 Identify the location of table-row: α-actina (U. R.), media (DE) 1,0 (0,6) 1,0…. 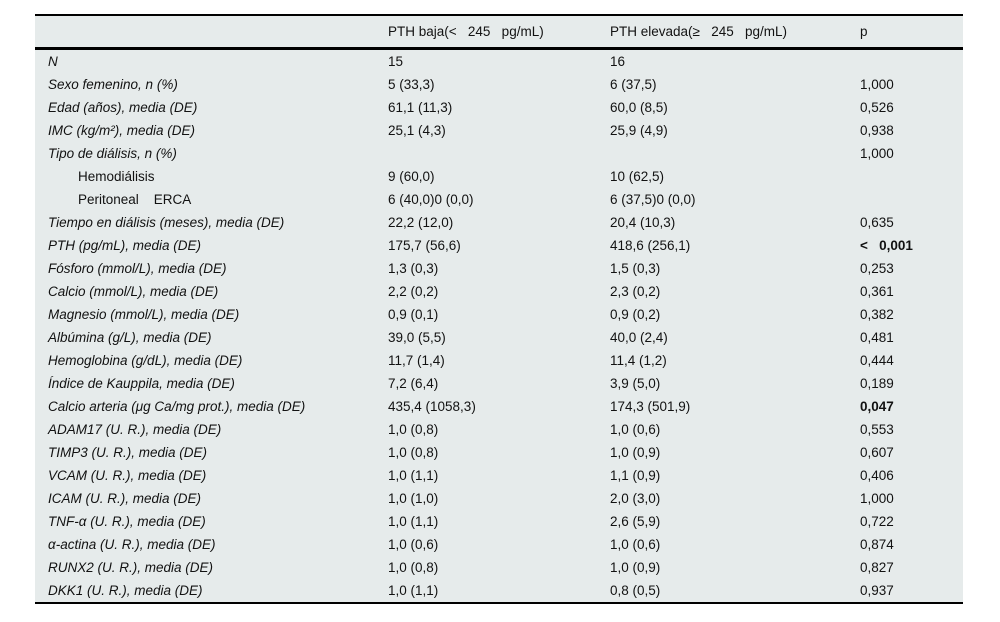
(499, 544).